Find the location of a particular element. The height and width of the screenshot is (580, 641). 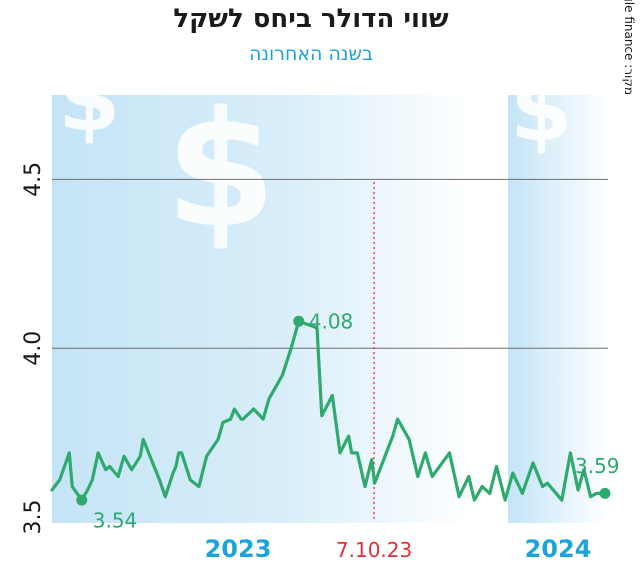

year-label-2024: 2024 is located at coordinates (558, 549).